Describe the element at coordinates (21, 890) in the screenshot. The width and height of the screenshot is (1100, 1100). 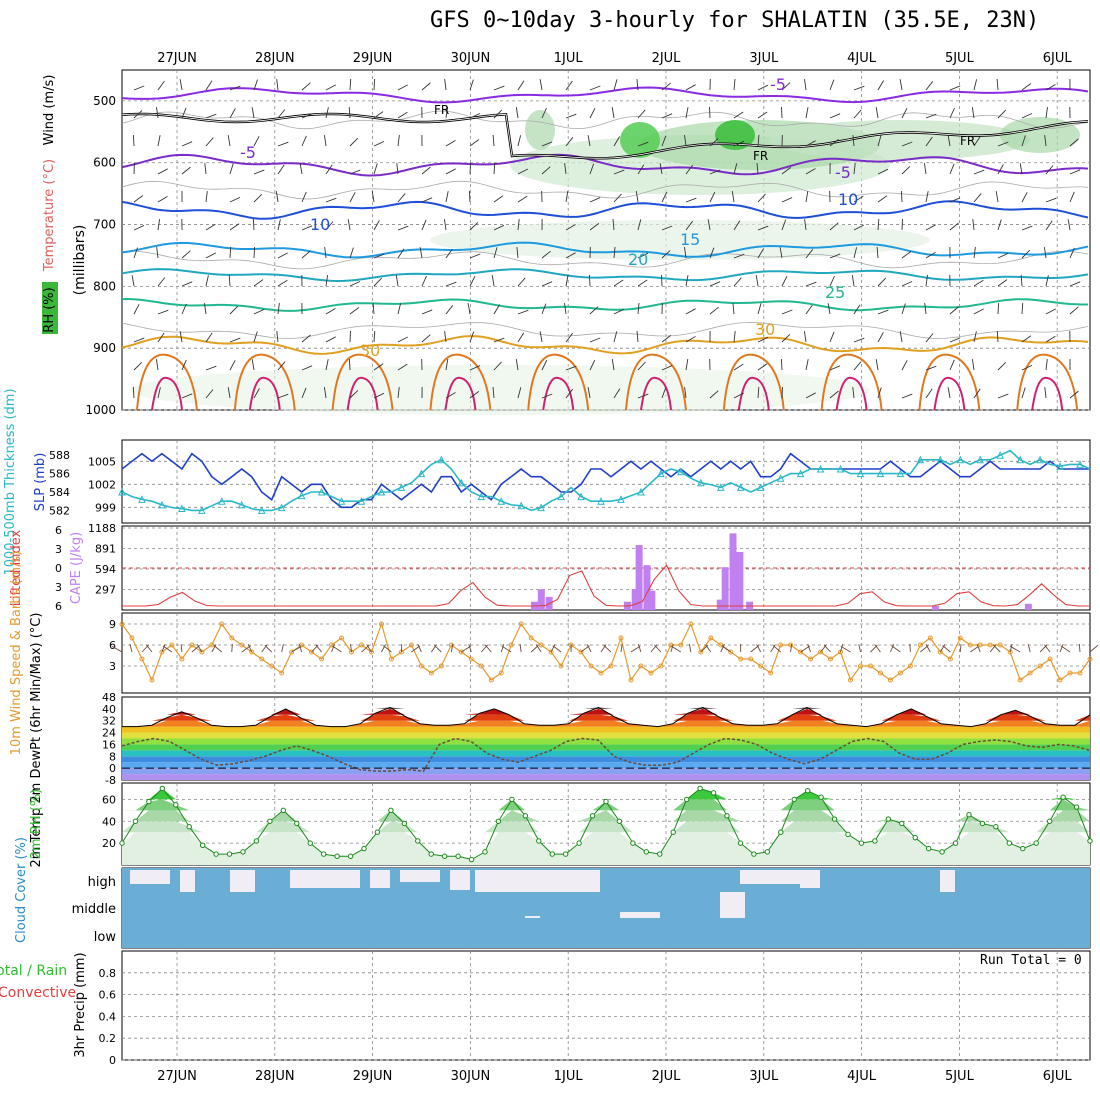
I see `cloud-axis-label: Cloud Cover (%)` at that location.